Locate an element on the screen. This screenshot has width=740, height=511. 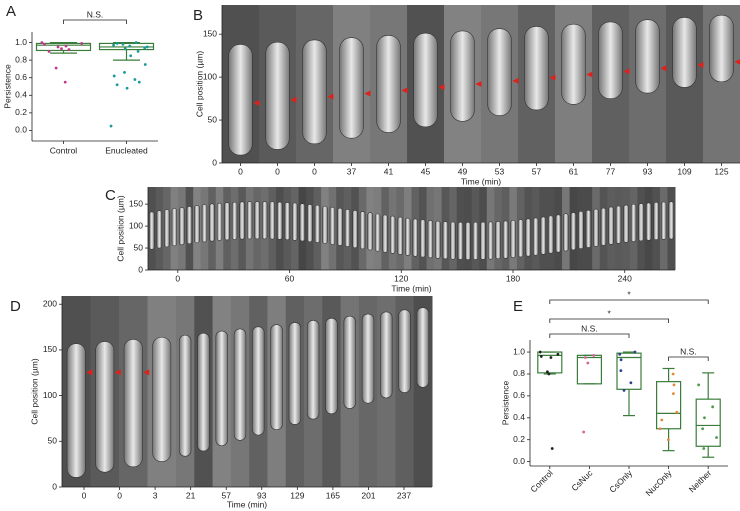
y-tick-label: 0.4 is located at coordinates (519, 417).